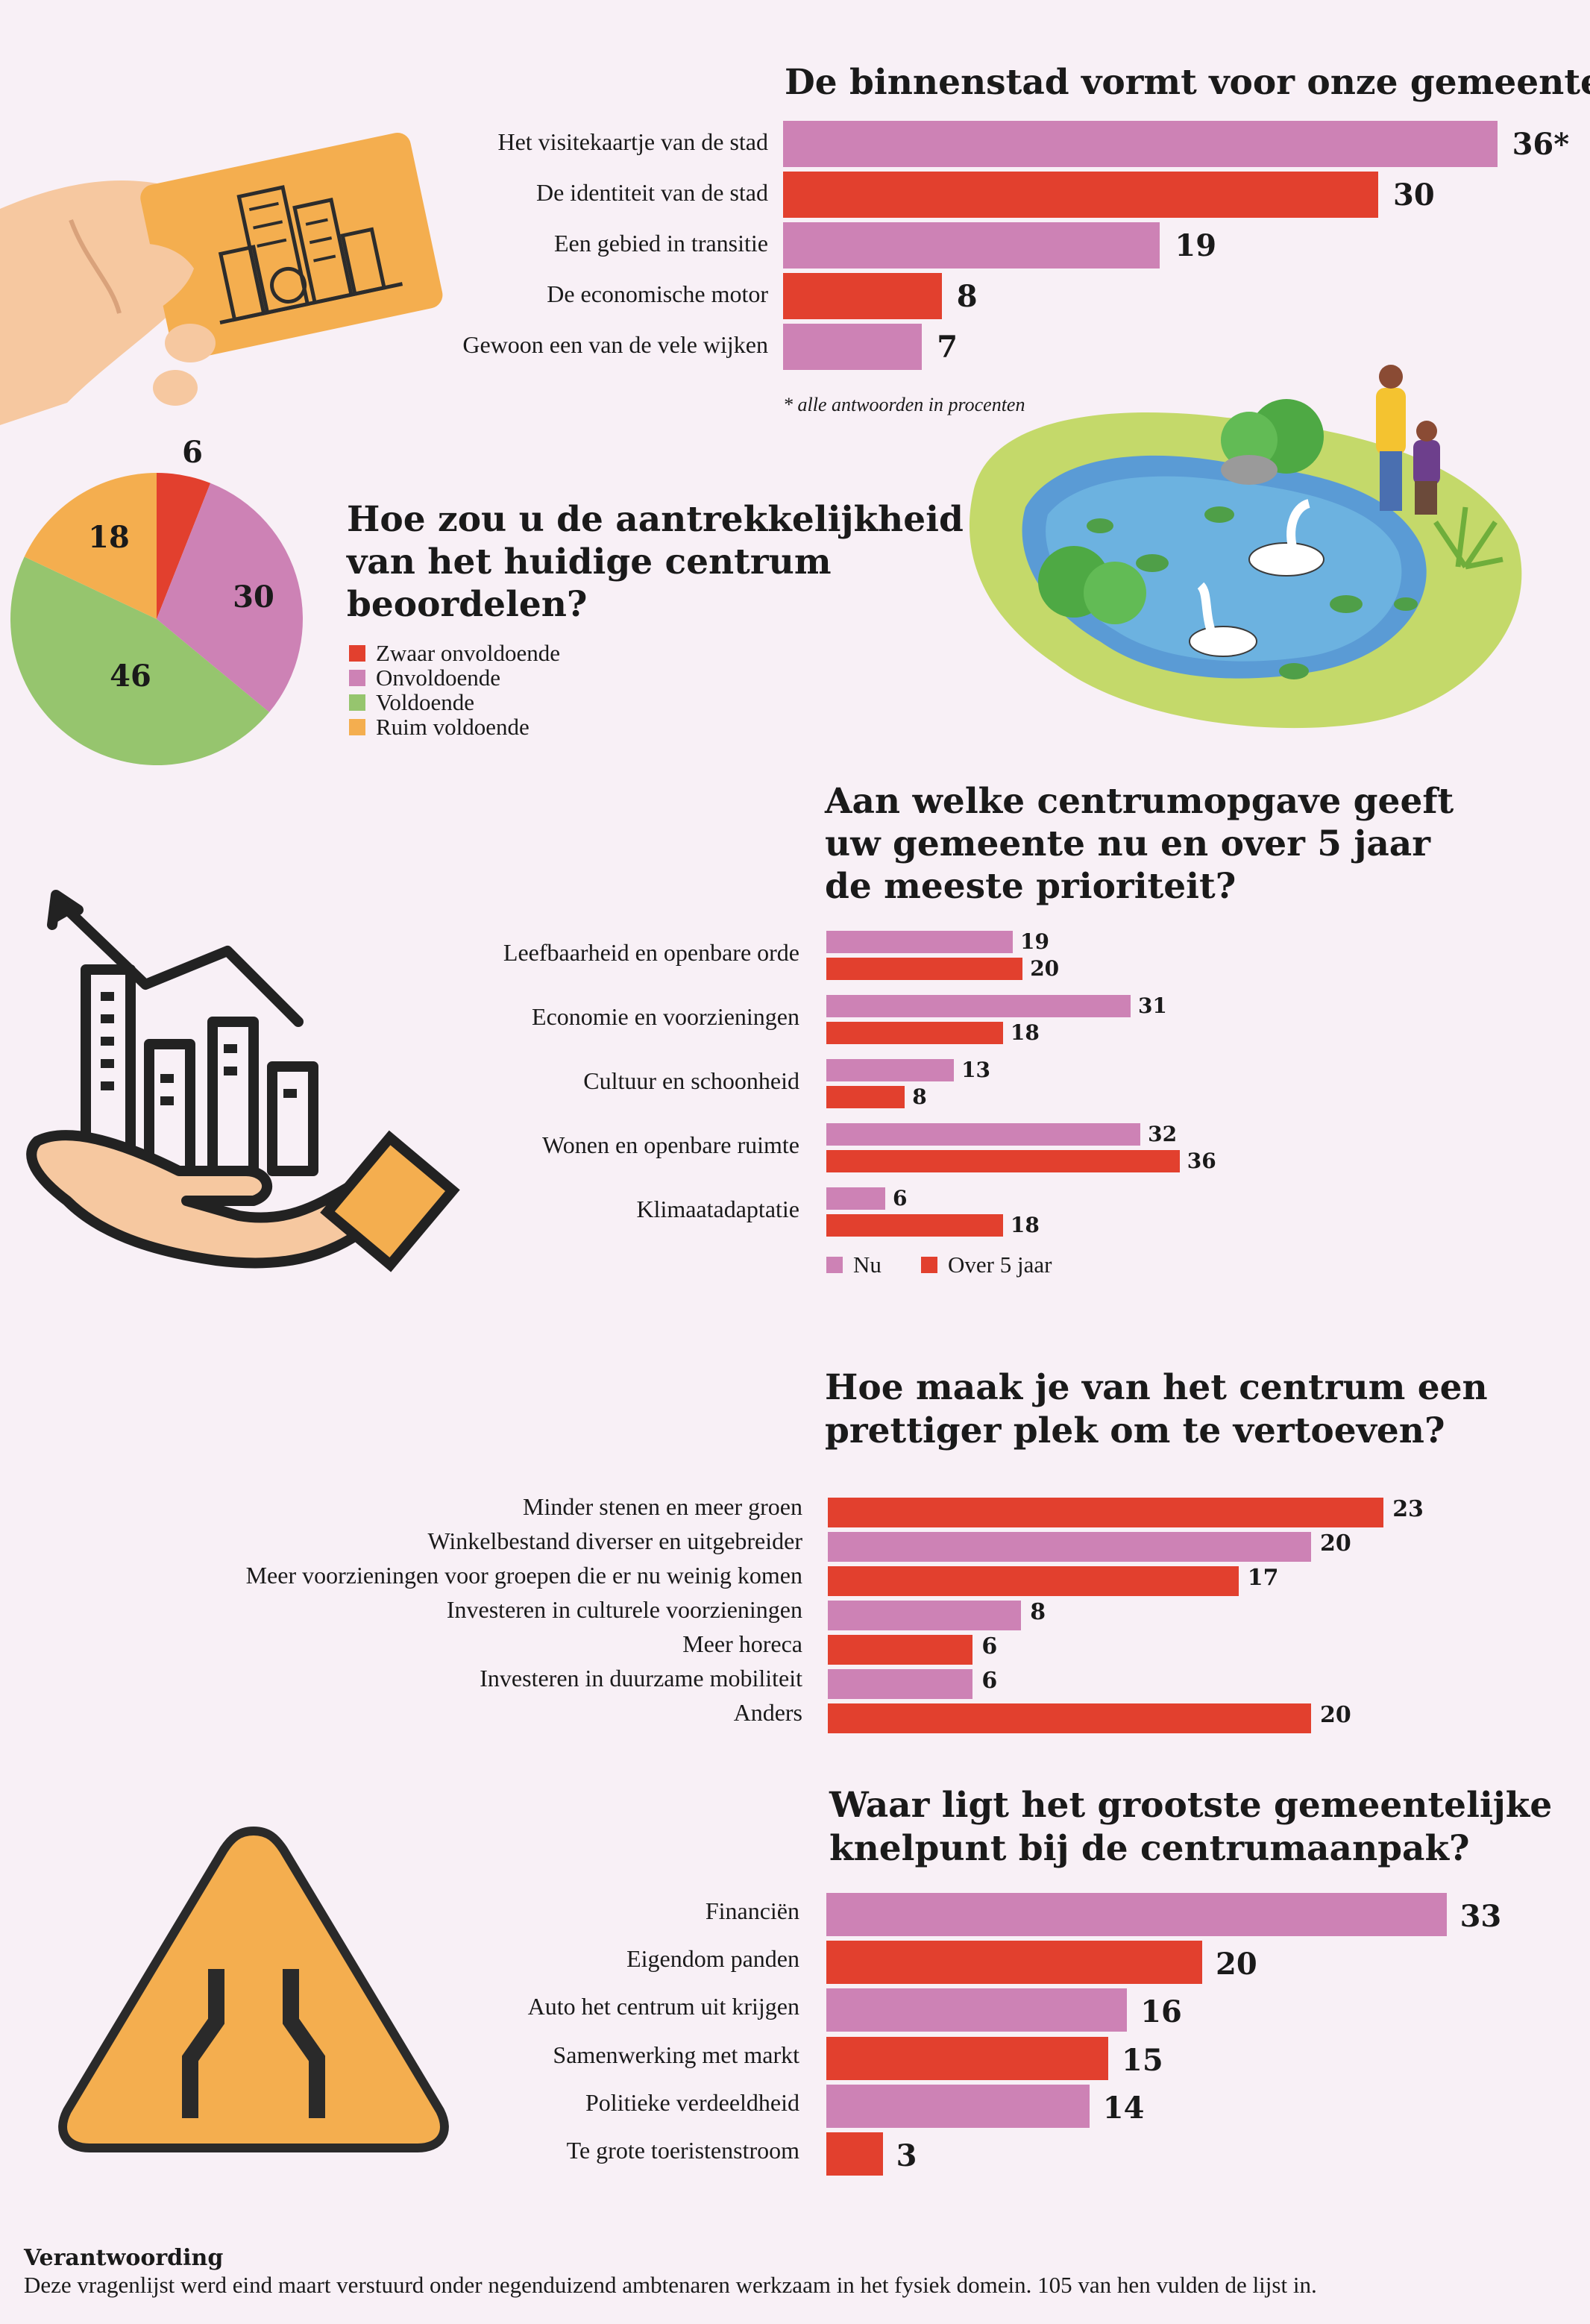 This screenshot has height=2324, width=1590. Describe the element at coordinates (967, 296) in the screenshot. I see `chart1-value: 8` at that location.